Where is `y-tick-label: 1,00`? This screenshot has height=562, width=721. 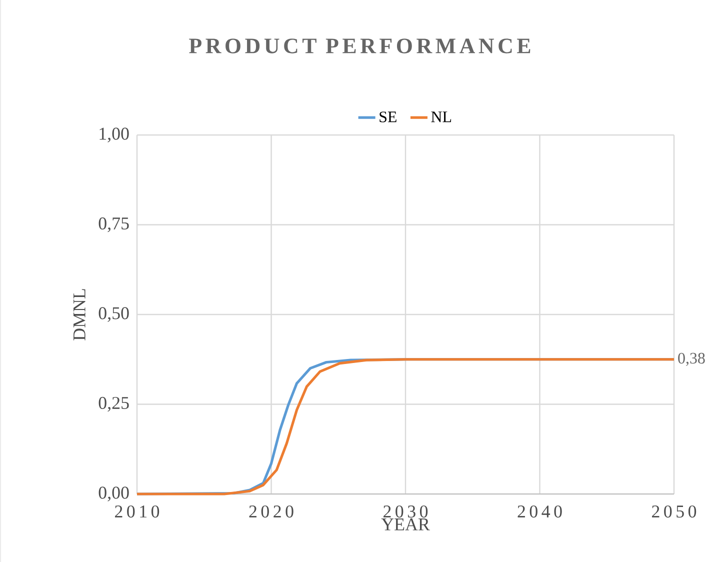 y-tick-label: 1,00 is located at coordinates (114, 135).